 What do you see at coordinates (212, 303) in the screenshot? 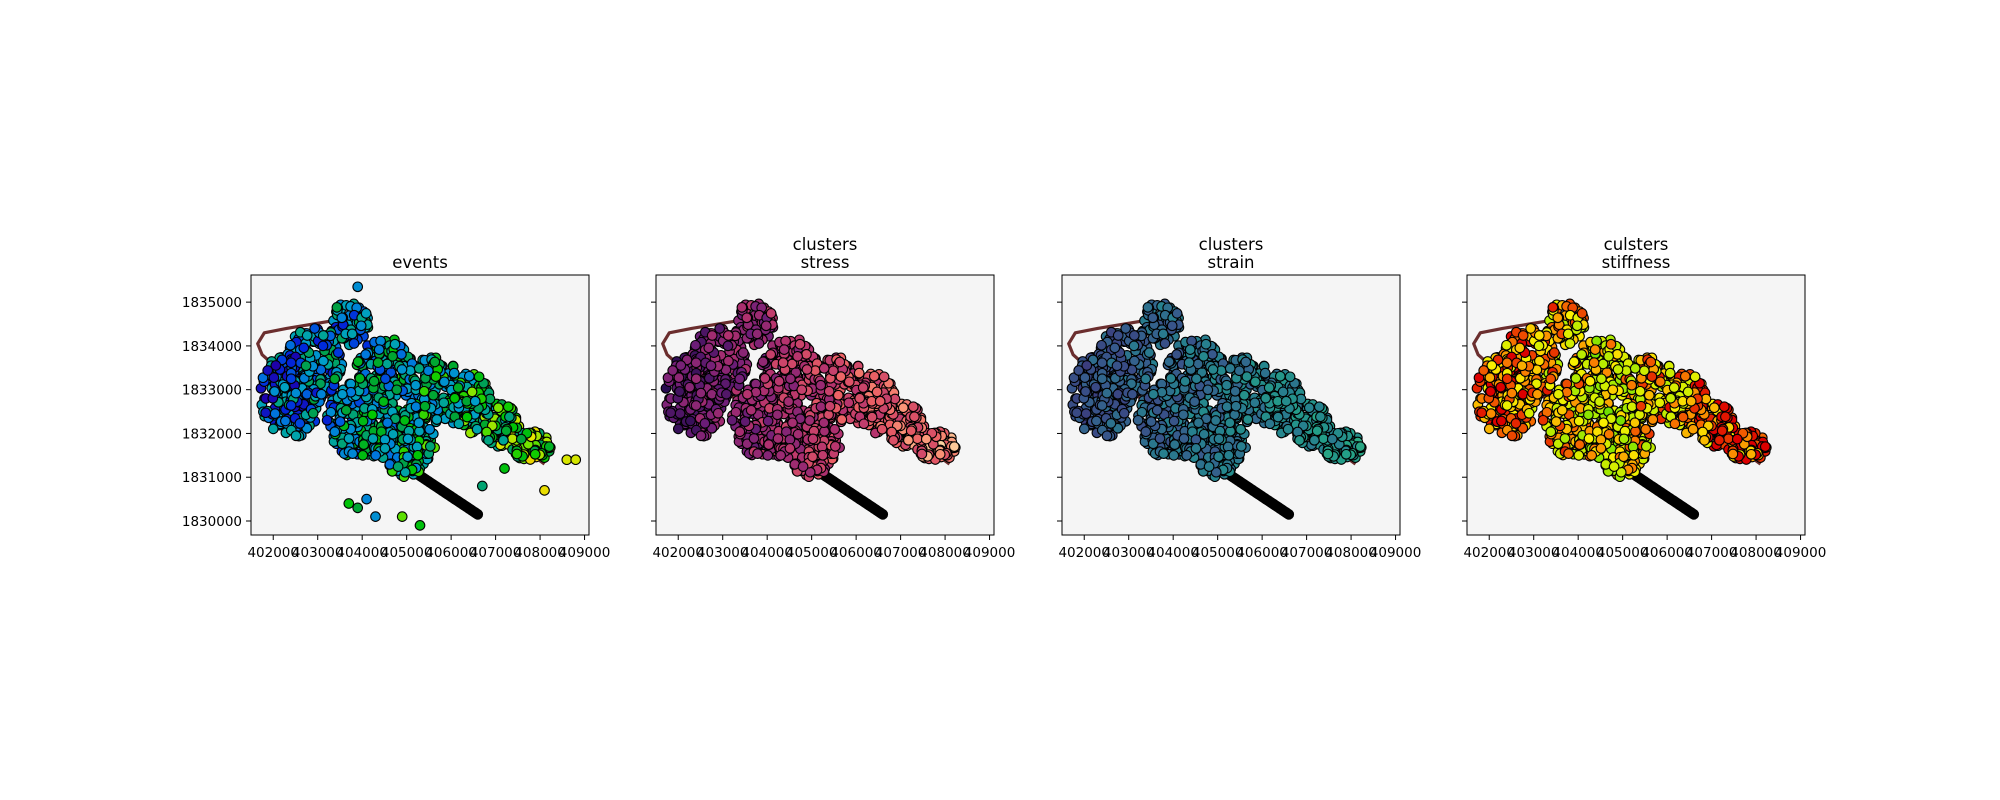
I see `y-tick-label: 1835000` at bounding box center [212, 303].